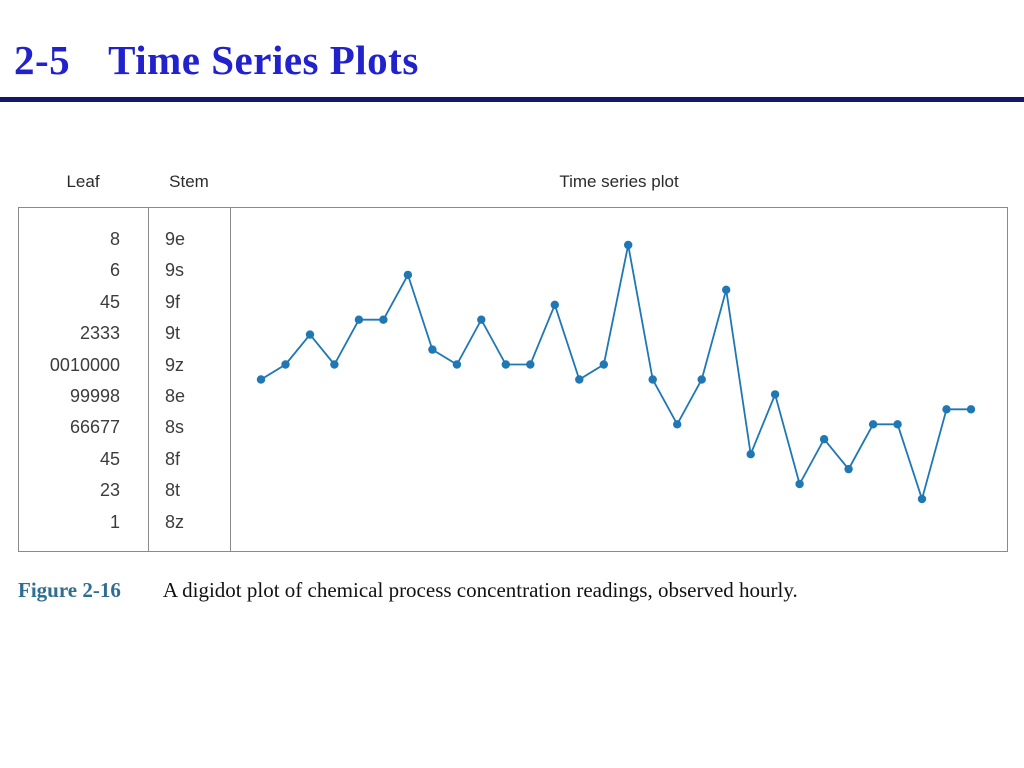  I want to click on leaf-value: 2333, so click(99, 333).